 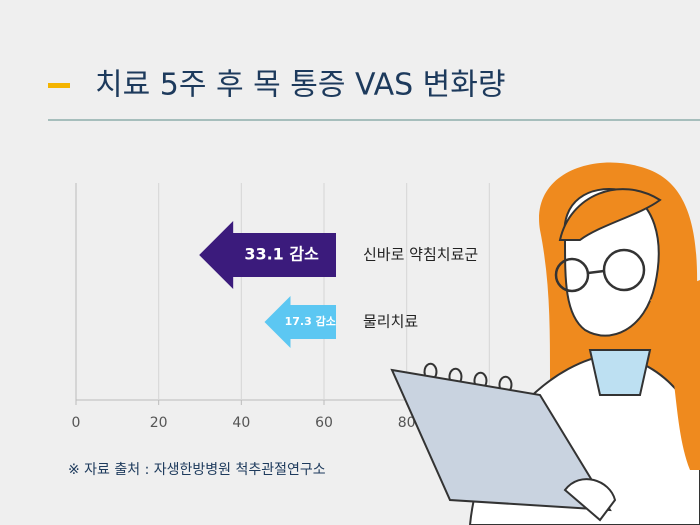 I want to click on series-label: 물리치료, so click(x=390, y=322).